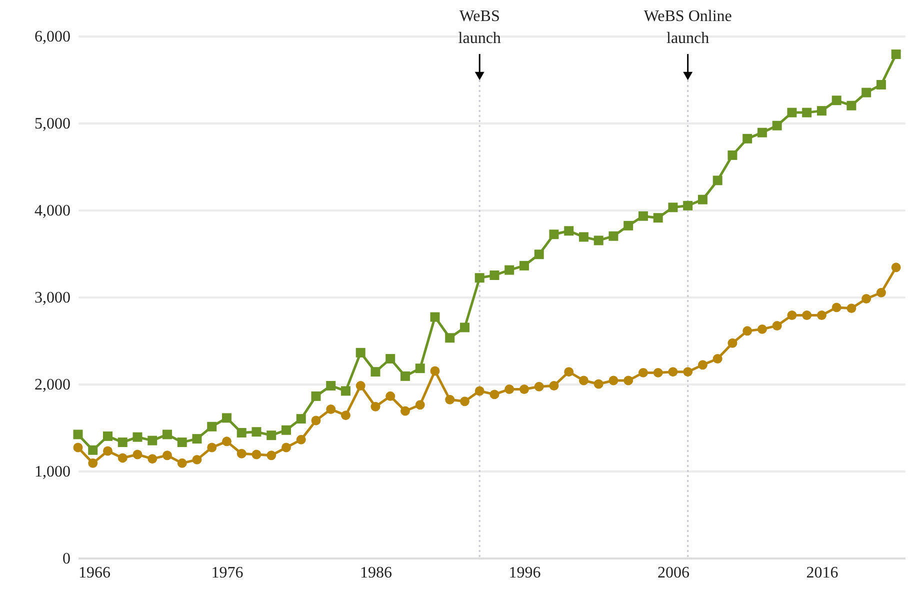  Describe the element at coordinates (52, 385) in the screenshot. I see `y-tick-label: 2,000` at that location.